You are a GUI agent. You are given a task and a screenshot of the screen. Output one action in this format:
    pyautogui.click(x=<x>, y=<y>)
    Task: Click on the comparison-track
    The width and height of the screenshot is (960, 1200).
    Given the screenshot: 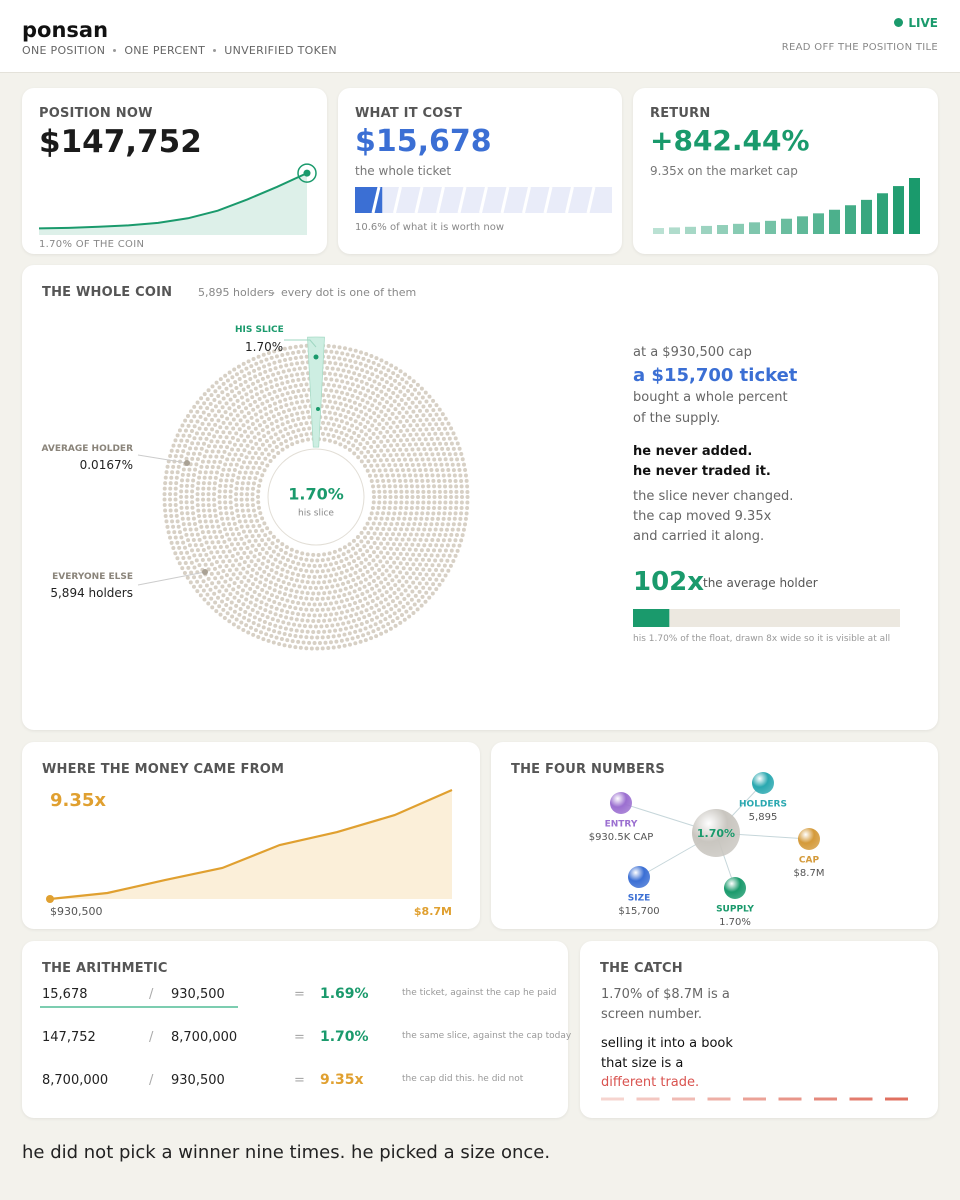 What is the action you would take?
    pyautogui.click(x=766, y=618)
    